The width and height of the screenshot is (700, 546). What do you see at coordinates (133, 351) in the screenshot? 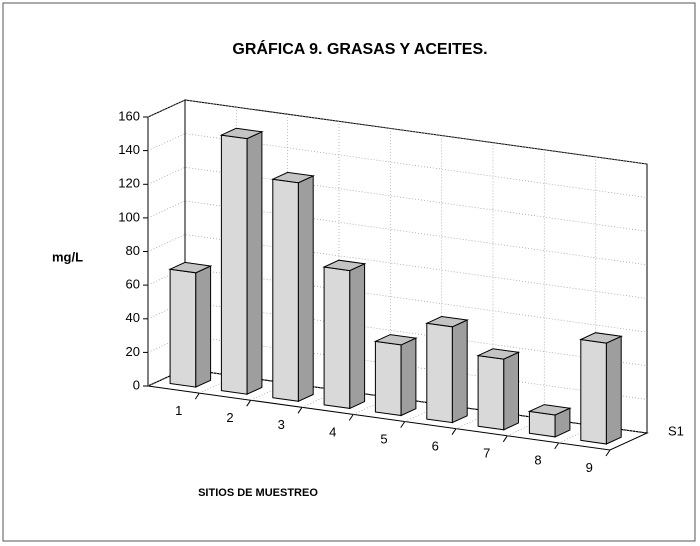
I see `y-tick-label: 20` at bounding box center [133, 351].